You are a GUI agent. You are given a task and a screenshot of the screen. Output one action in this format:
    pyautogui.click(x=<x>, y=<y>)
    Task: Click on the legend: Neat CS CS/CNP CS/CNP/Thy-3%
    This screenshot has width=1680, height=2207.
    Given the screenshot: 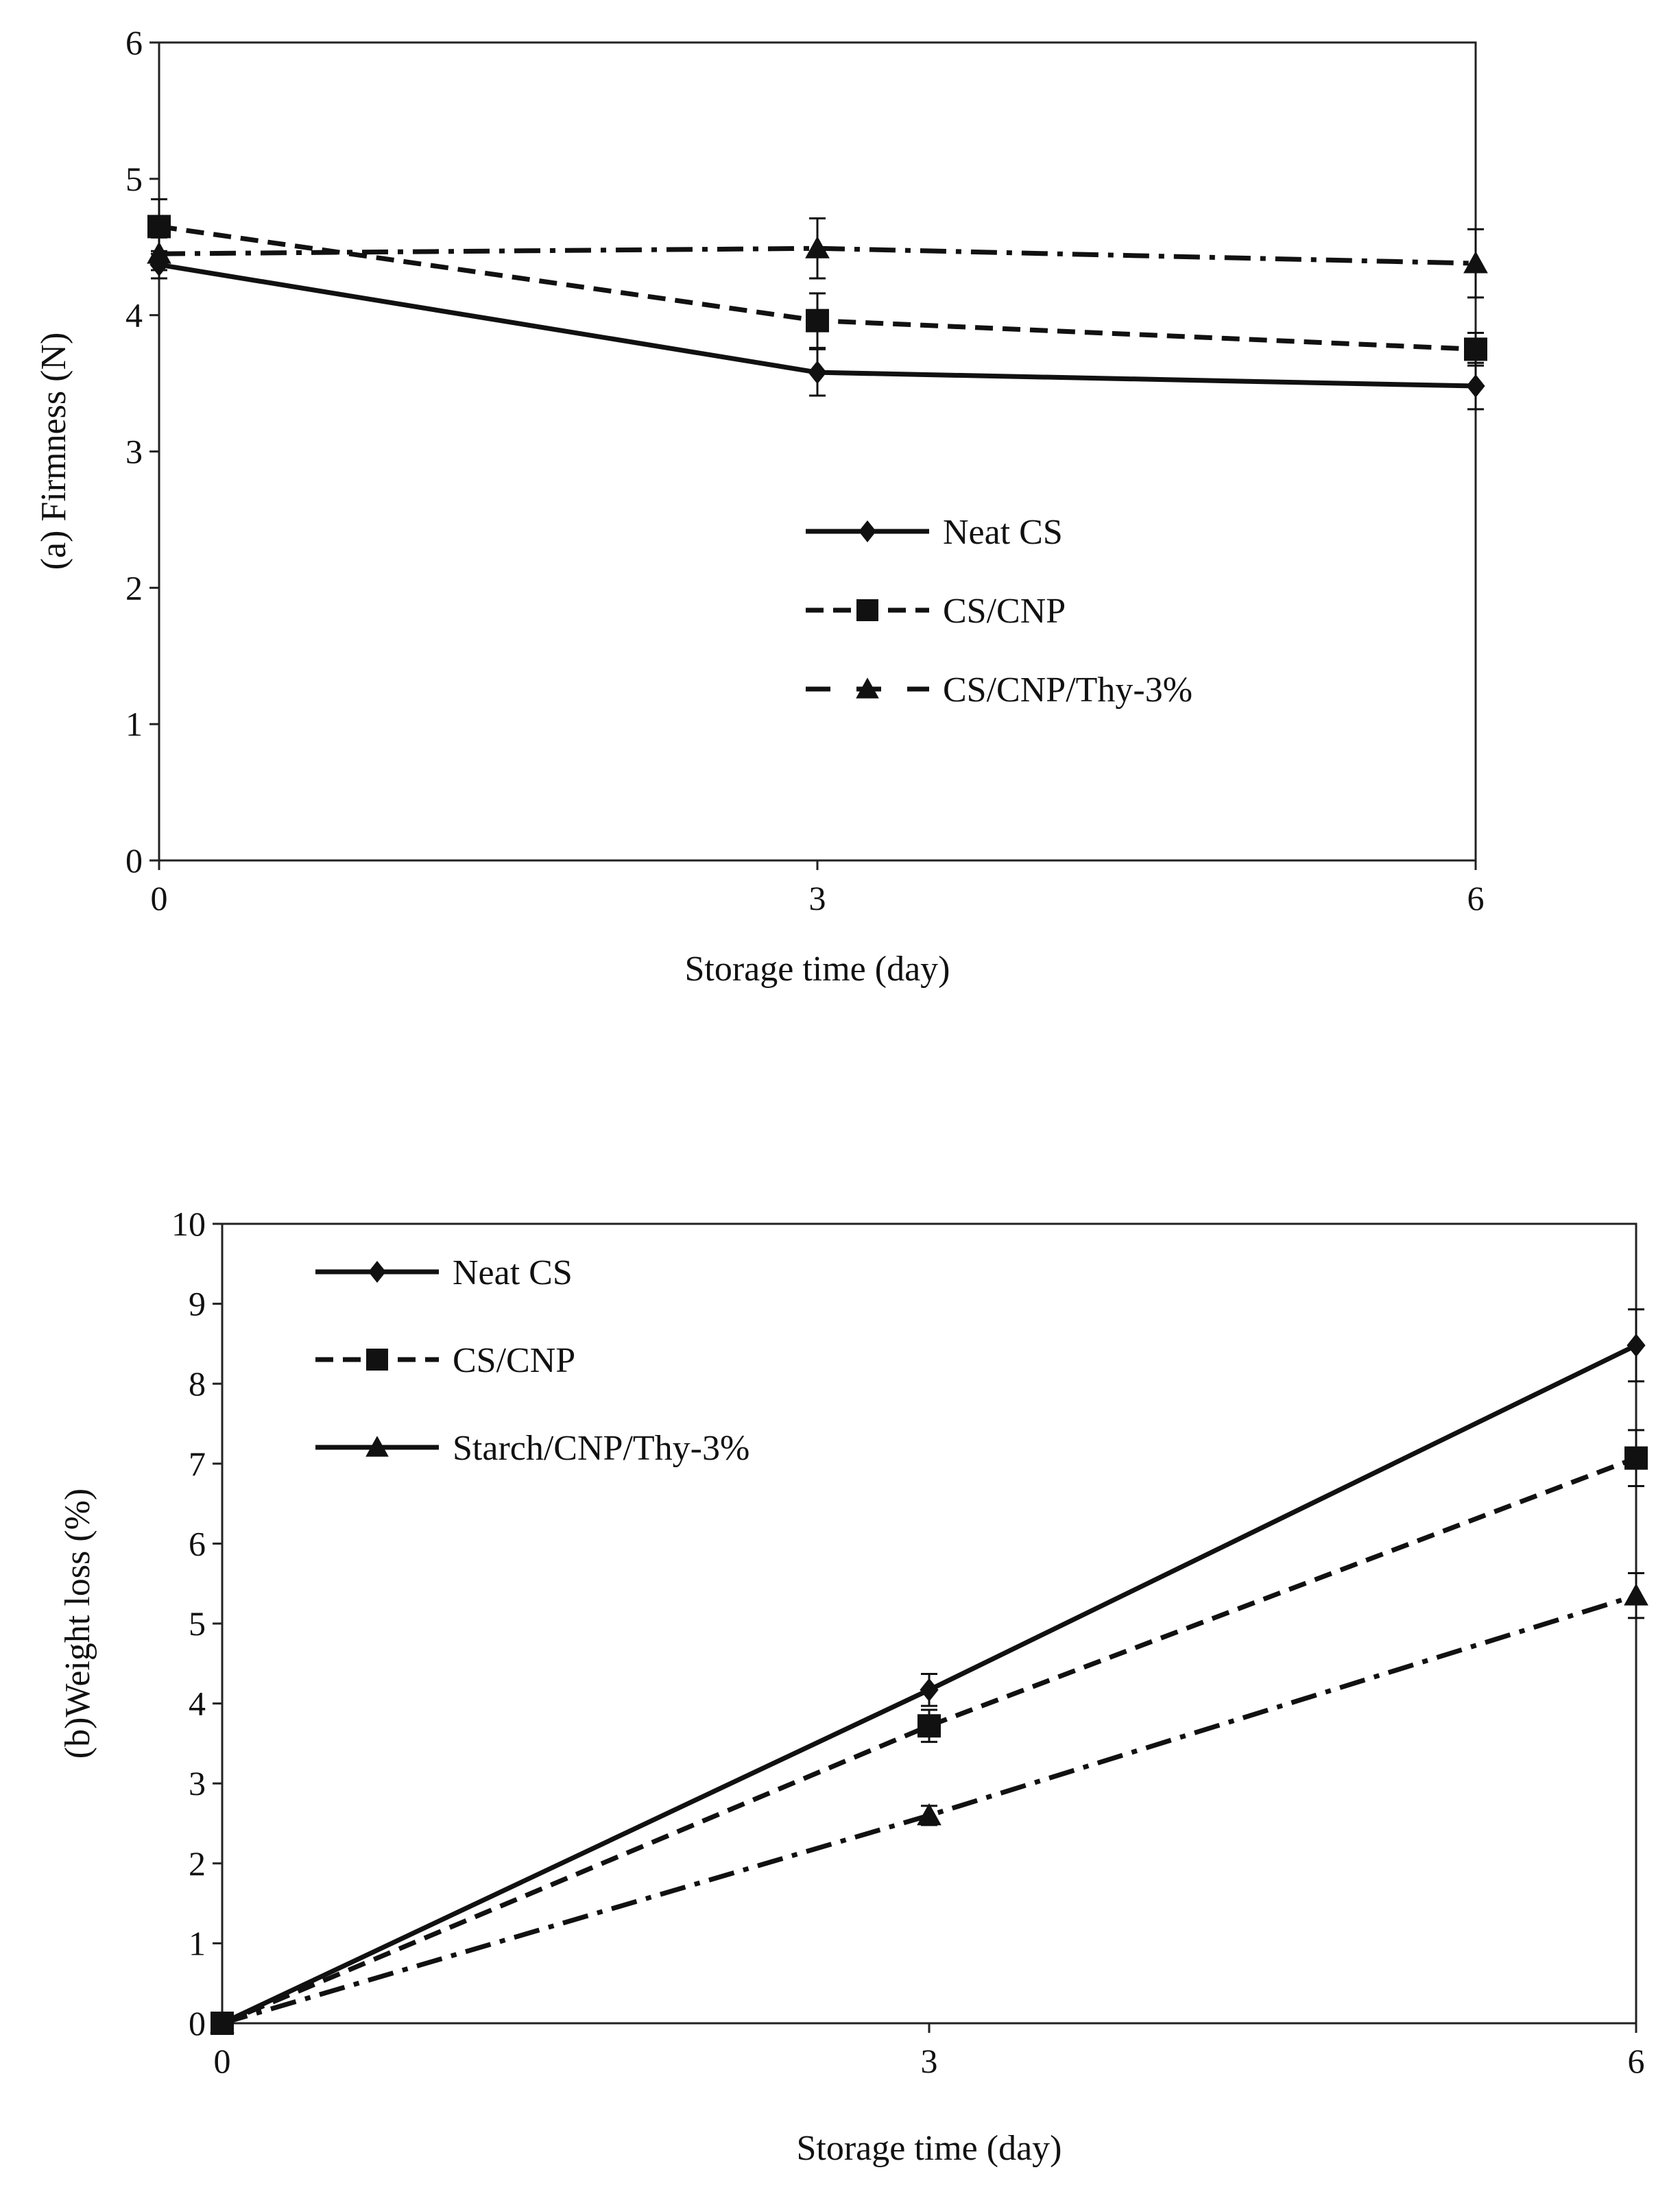 What is the action you would take?
    pyautogui.click(x=999, y=611)
    